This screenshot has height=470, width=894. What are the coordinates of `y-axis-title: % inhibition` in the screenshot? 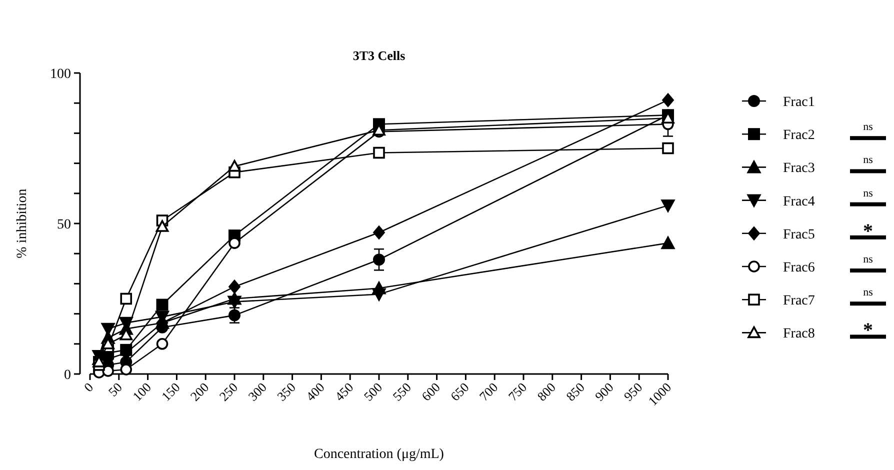 It's located at (22, 223).